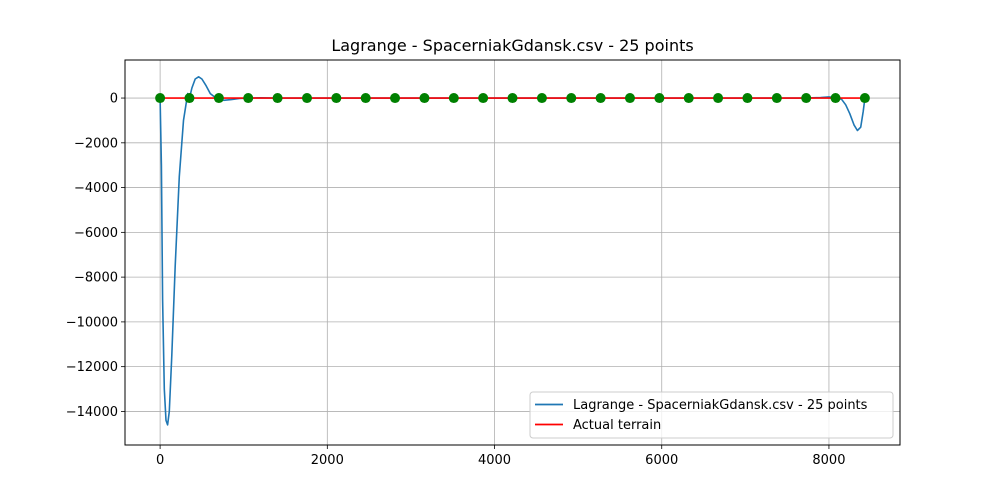  Describe the element at coordinates (327, 460) in the screenshot. I see `x-tick-label: 2000` at that location.